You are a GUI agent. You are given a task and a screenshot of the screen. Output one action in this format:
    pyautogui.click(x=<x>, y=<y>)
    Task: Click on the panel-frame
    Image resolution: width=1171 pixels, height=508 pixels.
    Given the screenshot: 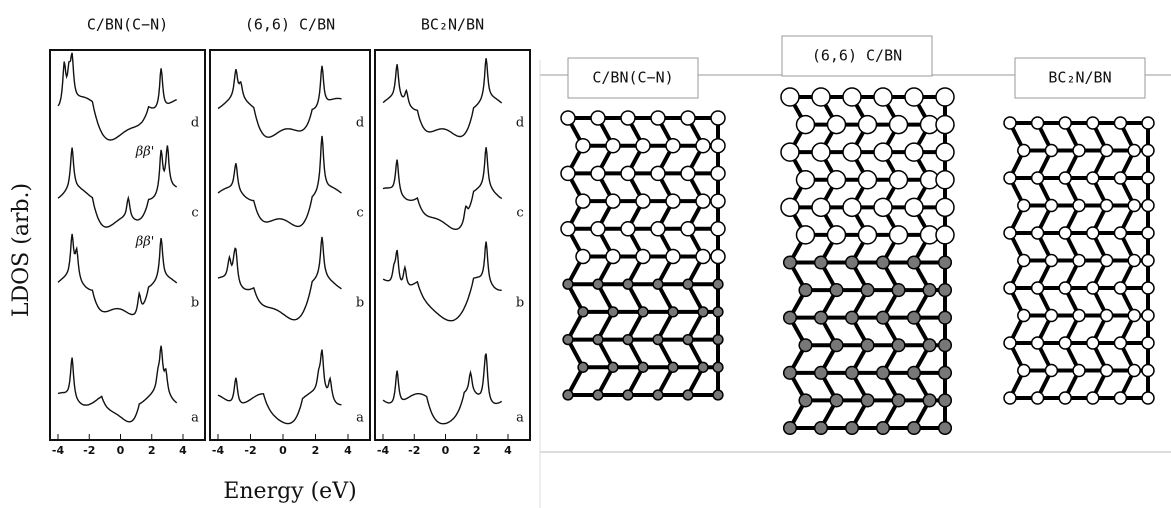 What is the action you would take?
    pyautogui.click(x=127, y=245)
    